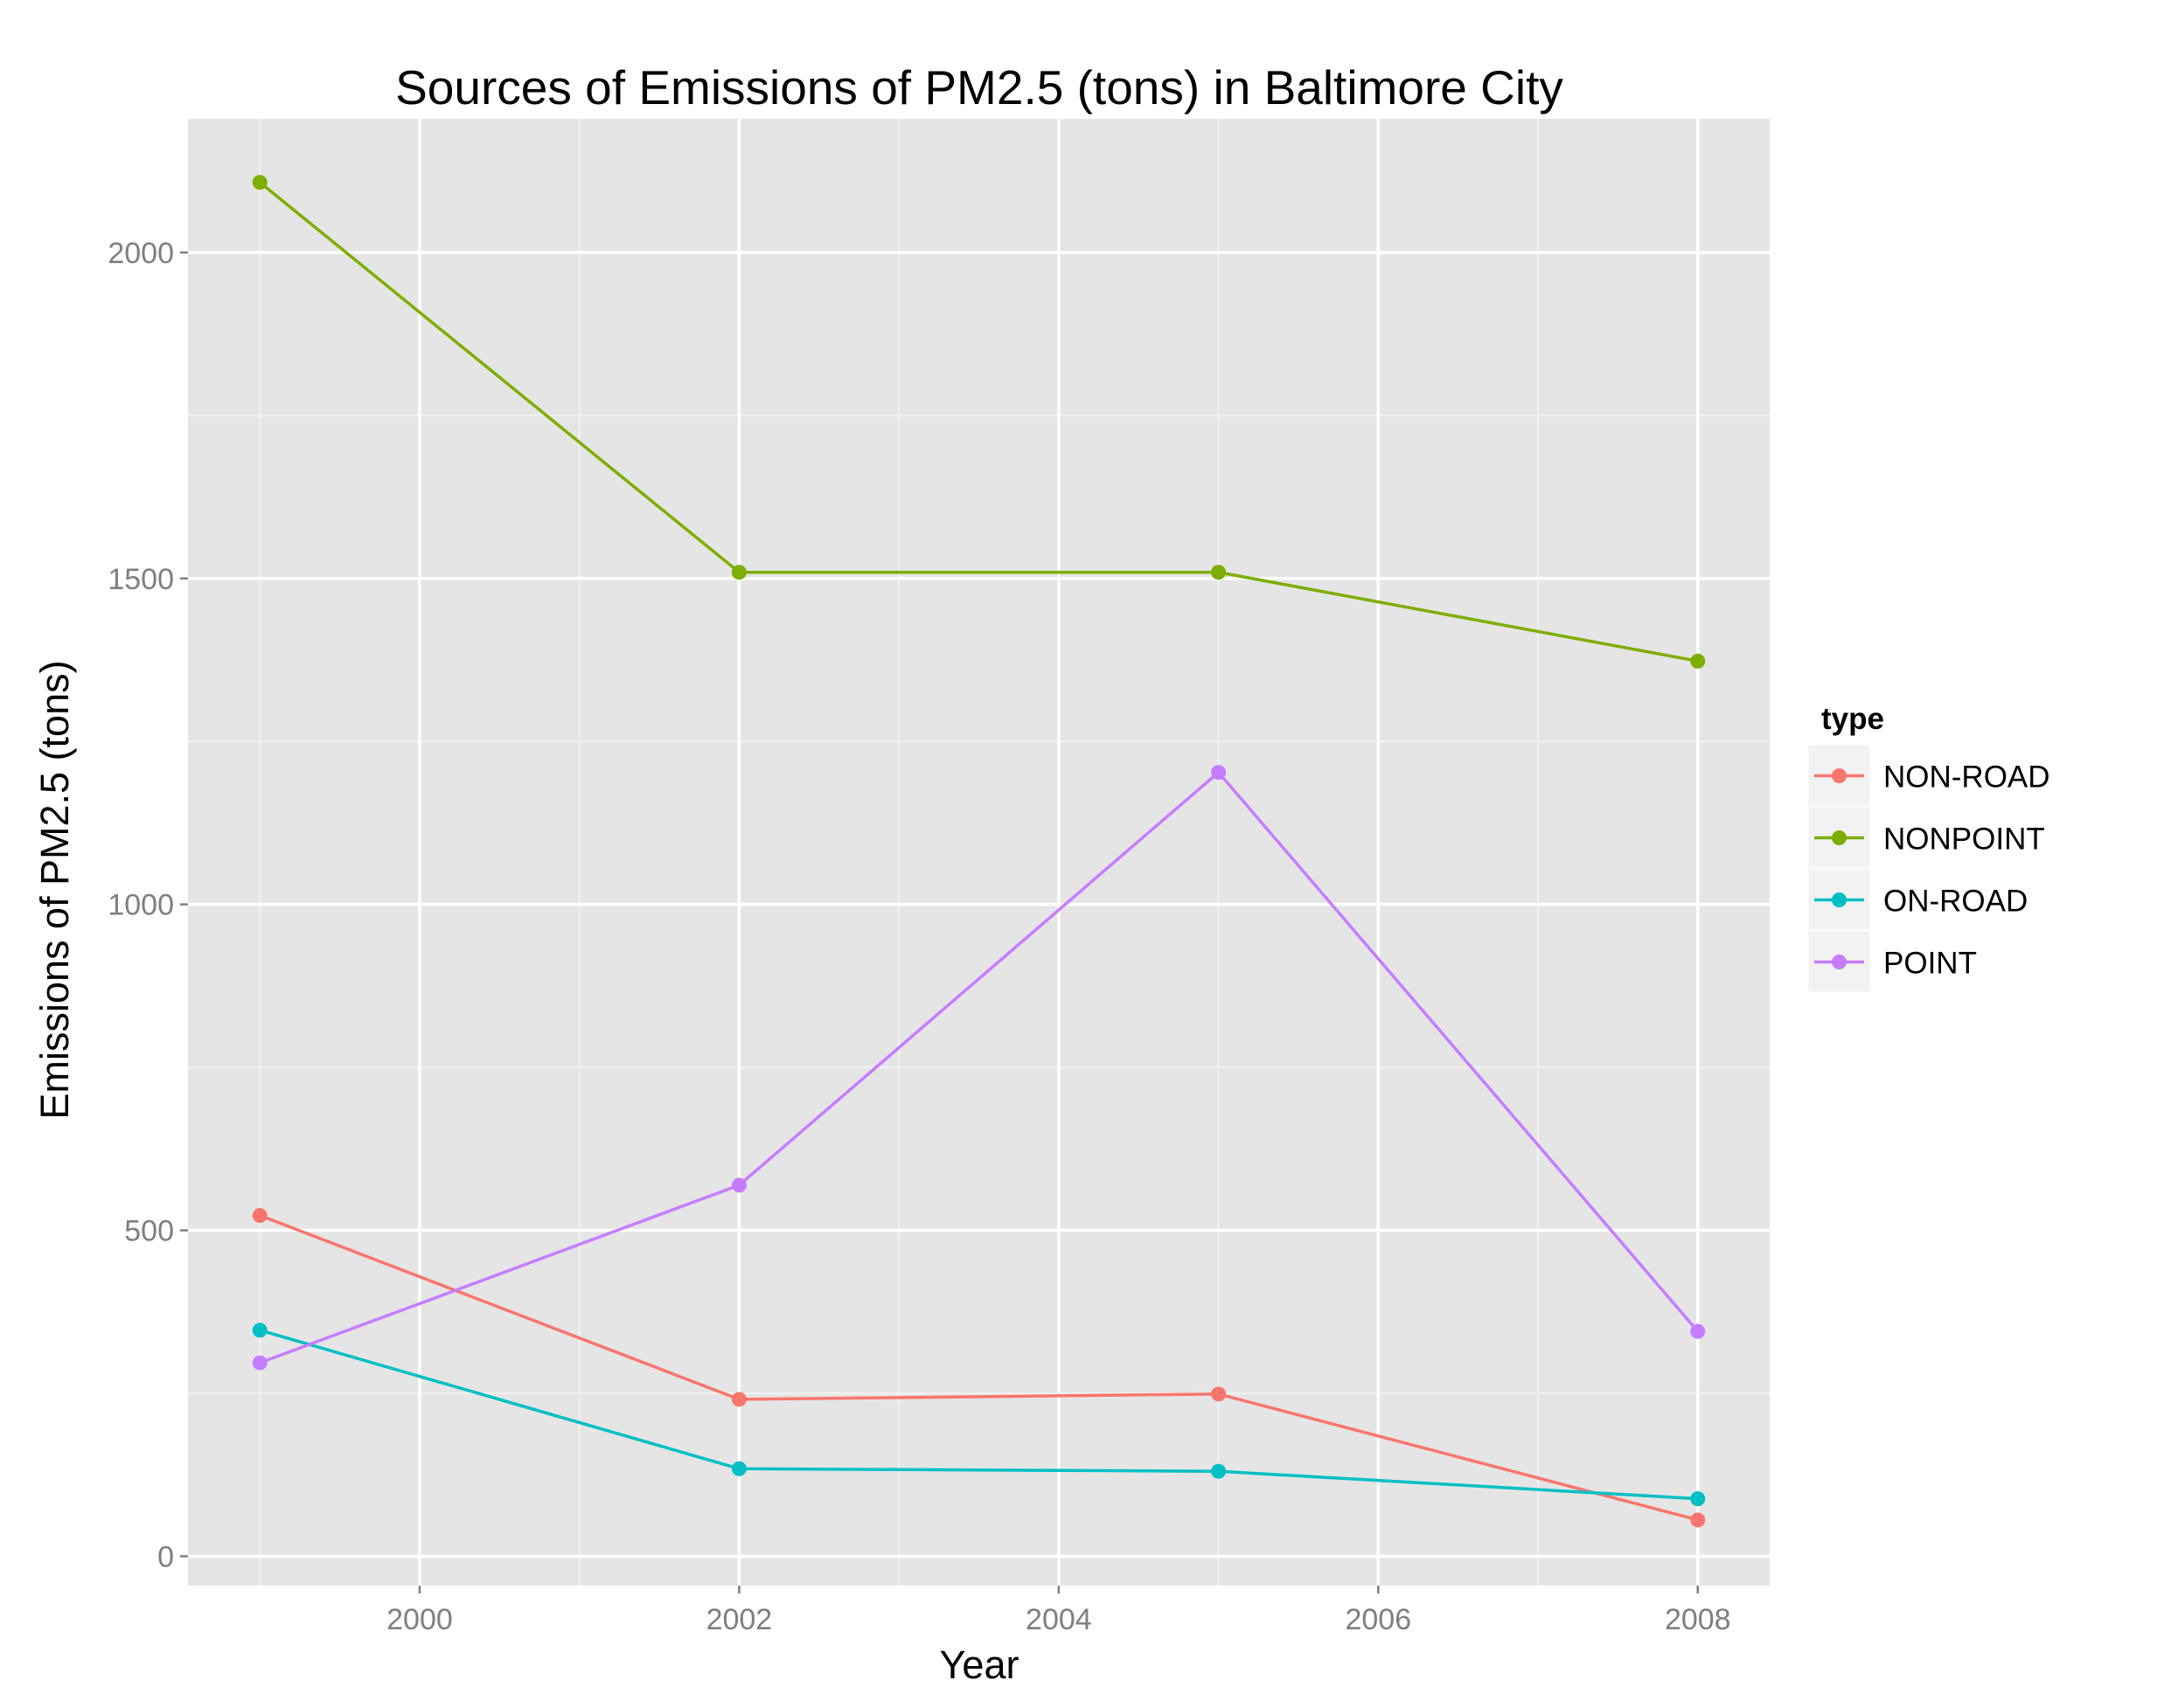  I want to click on legend-items: NON-ROAD NONPOINT ON-ROAD POINT, so click(1929, 868).